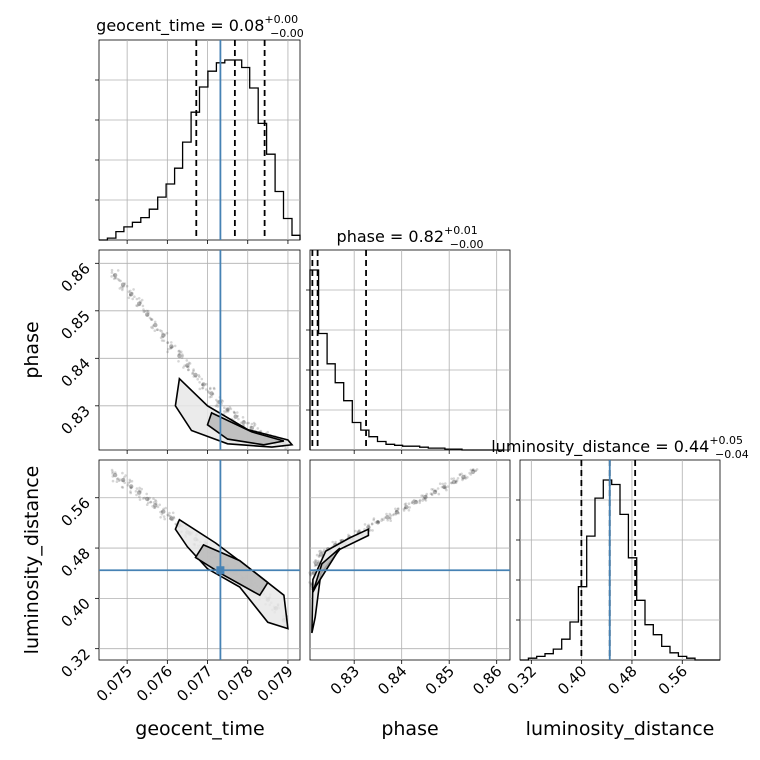 The height and width of the screenshot is (760, 760). What do you see at coordinates (75, 277) in the screenshot?
I see `ytick-label-phase-0p86: 0.86` at bounding box center [75, 277].